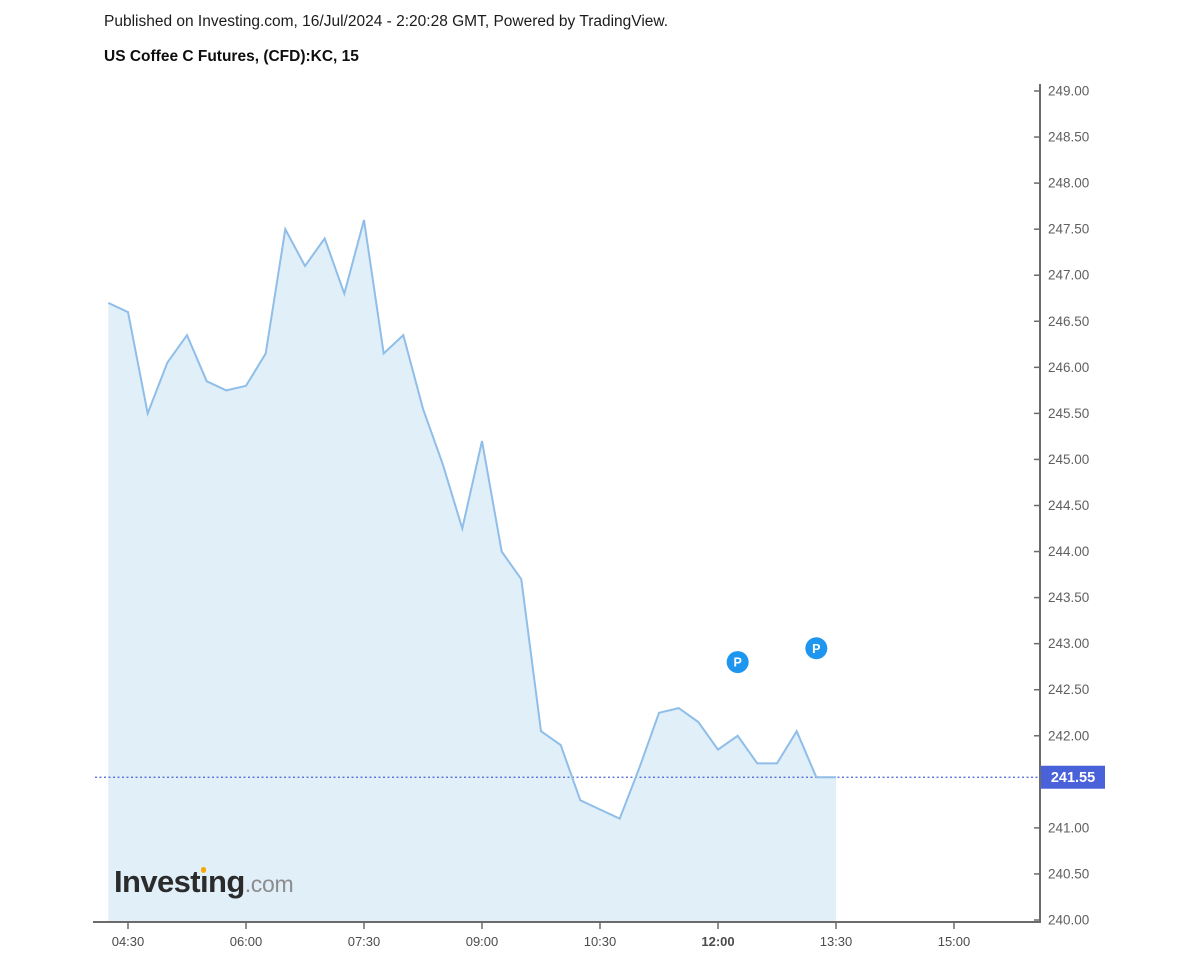  I want to click on last-price-badge-text: 241.55, so click(1073, 778).